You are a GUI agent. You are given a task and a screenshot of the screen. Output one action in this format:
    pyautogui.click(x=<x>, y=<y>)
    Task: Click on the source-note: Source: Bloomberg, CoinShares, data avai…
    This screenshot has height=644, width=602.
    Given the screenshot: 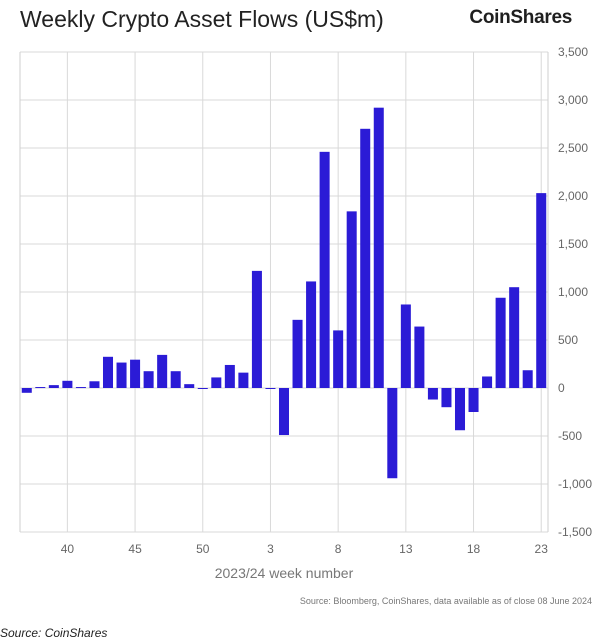 What is the action you would take?
    pyautogui.click(x=445, y=601)
    